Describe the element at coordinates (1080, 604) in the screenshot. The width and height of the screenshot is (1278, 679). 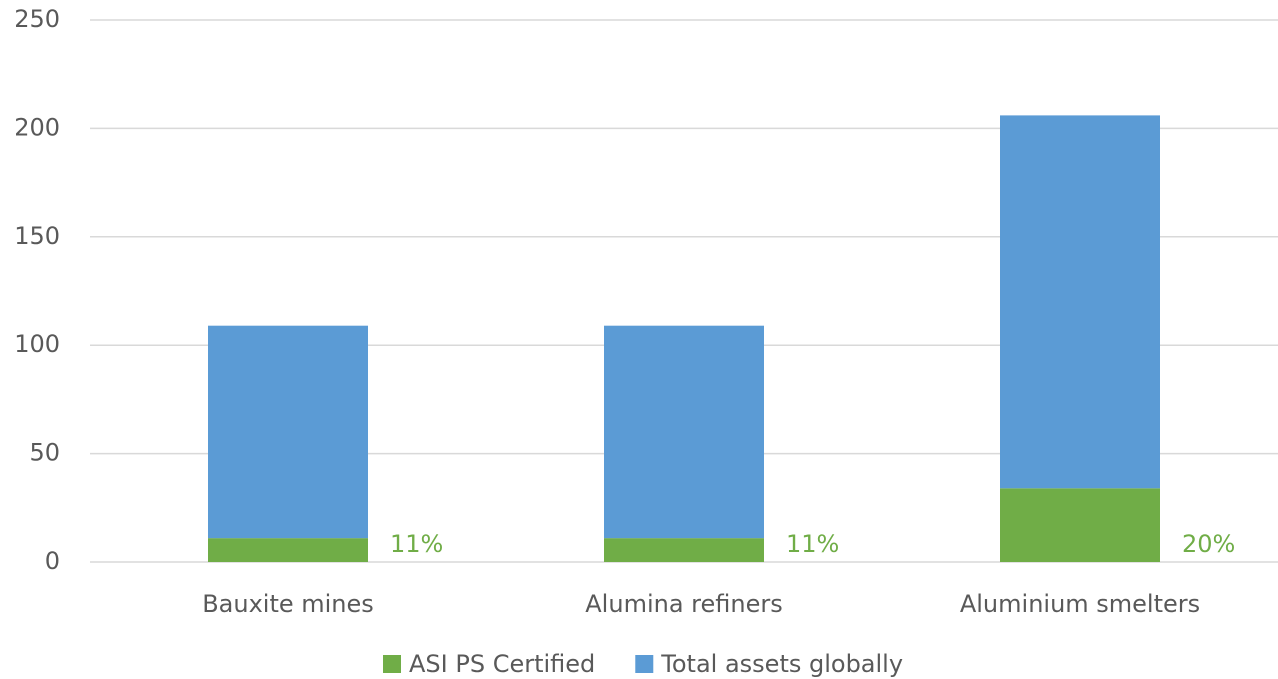
I see `x-tick-label: Aluminium smelters` at that location.